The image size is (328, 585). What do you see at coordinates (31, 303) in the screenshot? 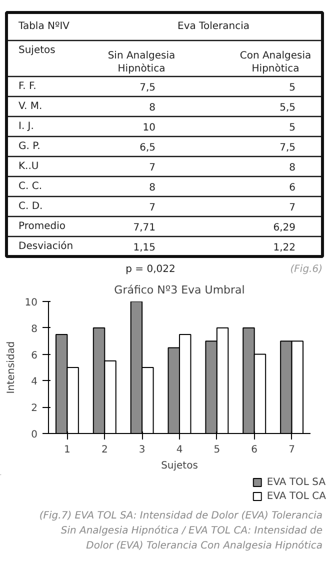
I see `y-tick-label: 10` at bounding box center [31, 303].